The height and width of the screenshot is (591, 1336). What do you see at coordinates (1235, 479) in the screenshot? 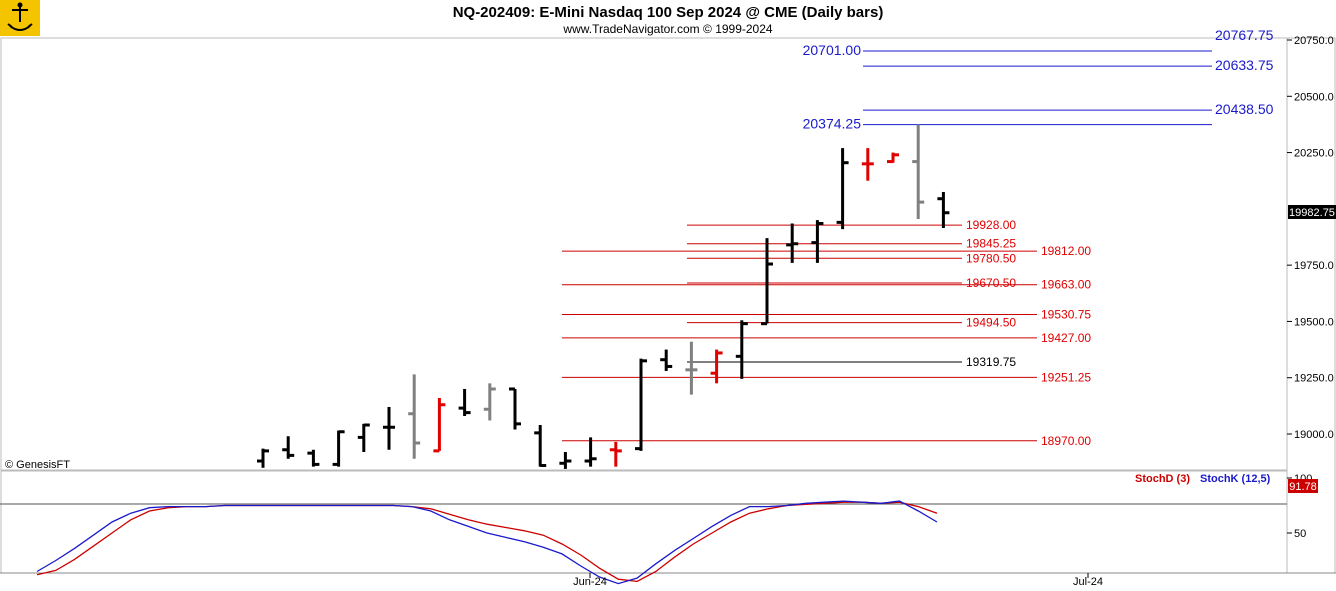
I see `legend-stochk: StochK (12,5)` at bounding box center [1235, 479].